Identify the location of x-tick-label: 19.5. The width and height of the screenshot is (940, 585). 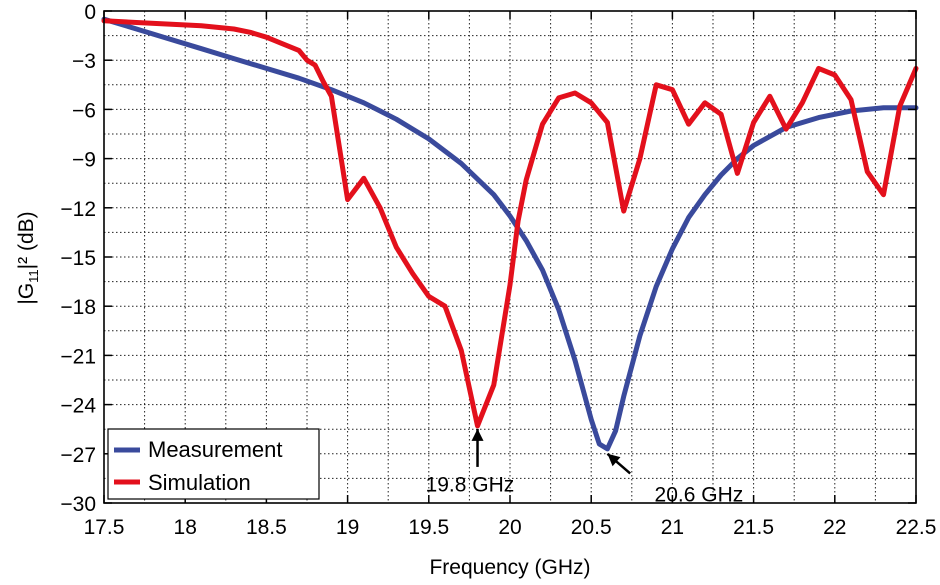
(428, 527).